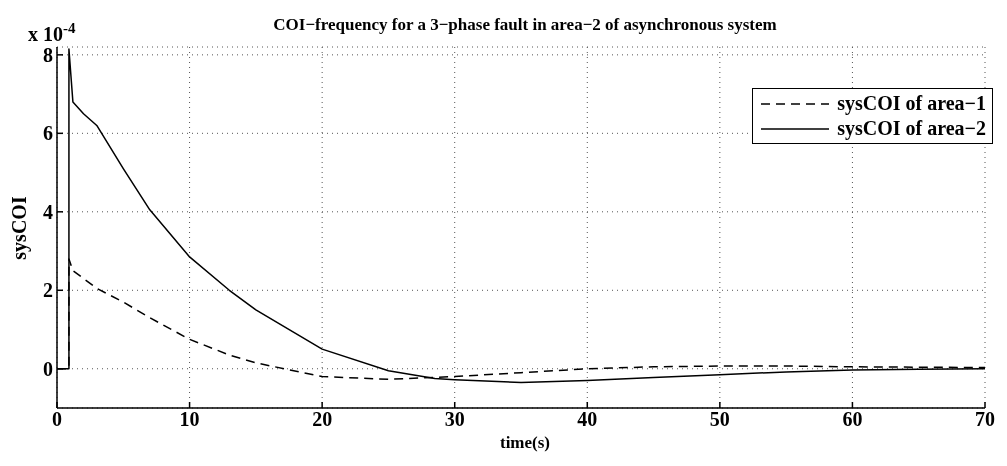 The image size is (1007, 466). I want to click on x-tick-label: 50, so click(719, 419).